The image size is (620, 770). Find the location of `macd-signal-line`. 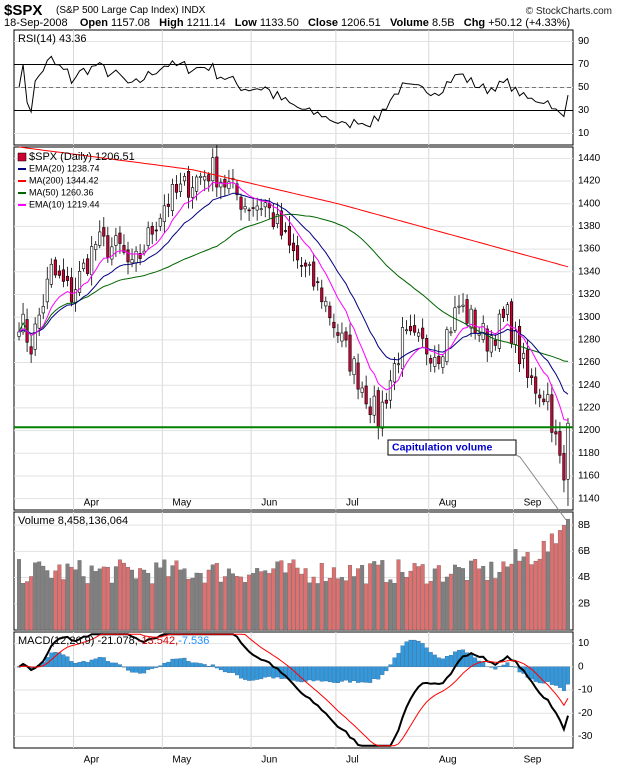

macd-signal-line is located at coordinates (293, 690).